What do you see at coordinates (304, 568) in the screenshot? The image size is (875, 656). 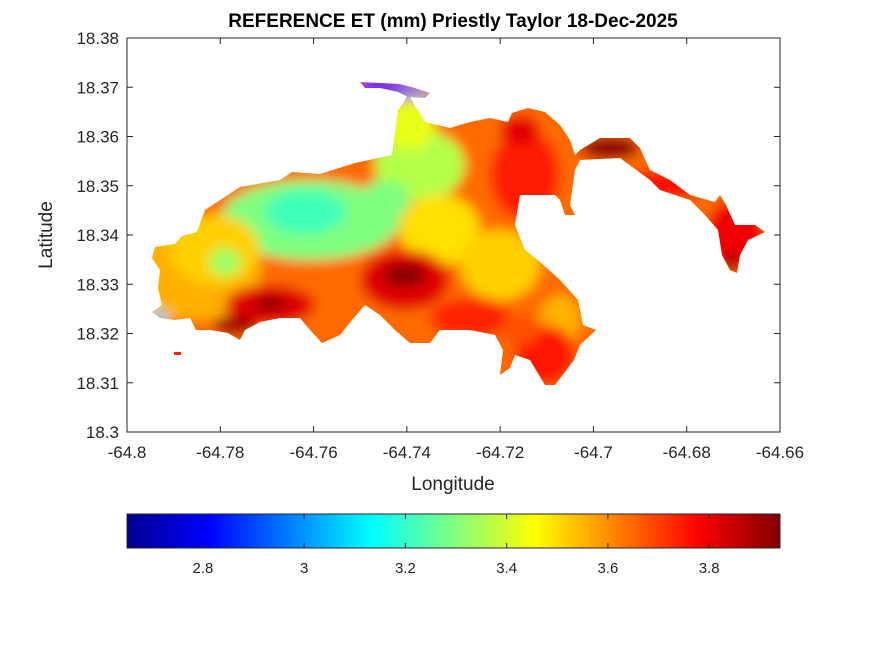 I see `colorbar-tick-label: 3` at bounding box center [304, 568].